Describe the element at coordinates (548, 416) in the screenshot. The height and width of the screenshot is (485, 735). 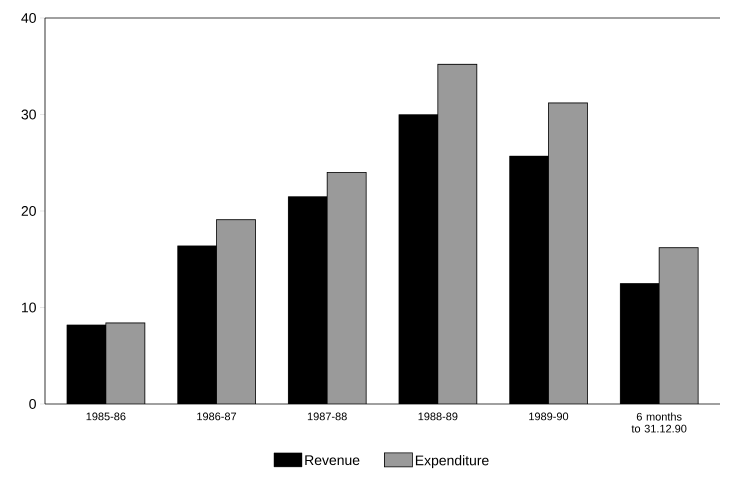
I see `x-tick-label: 1989-90` at that location.